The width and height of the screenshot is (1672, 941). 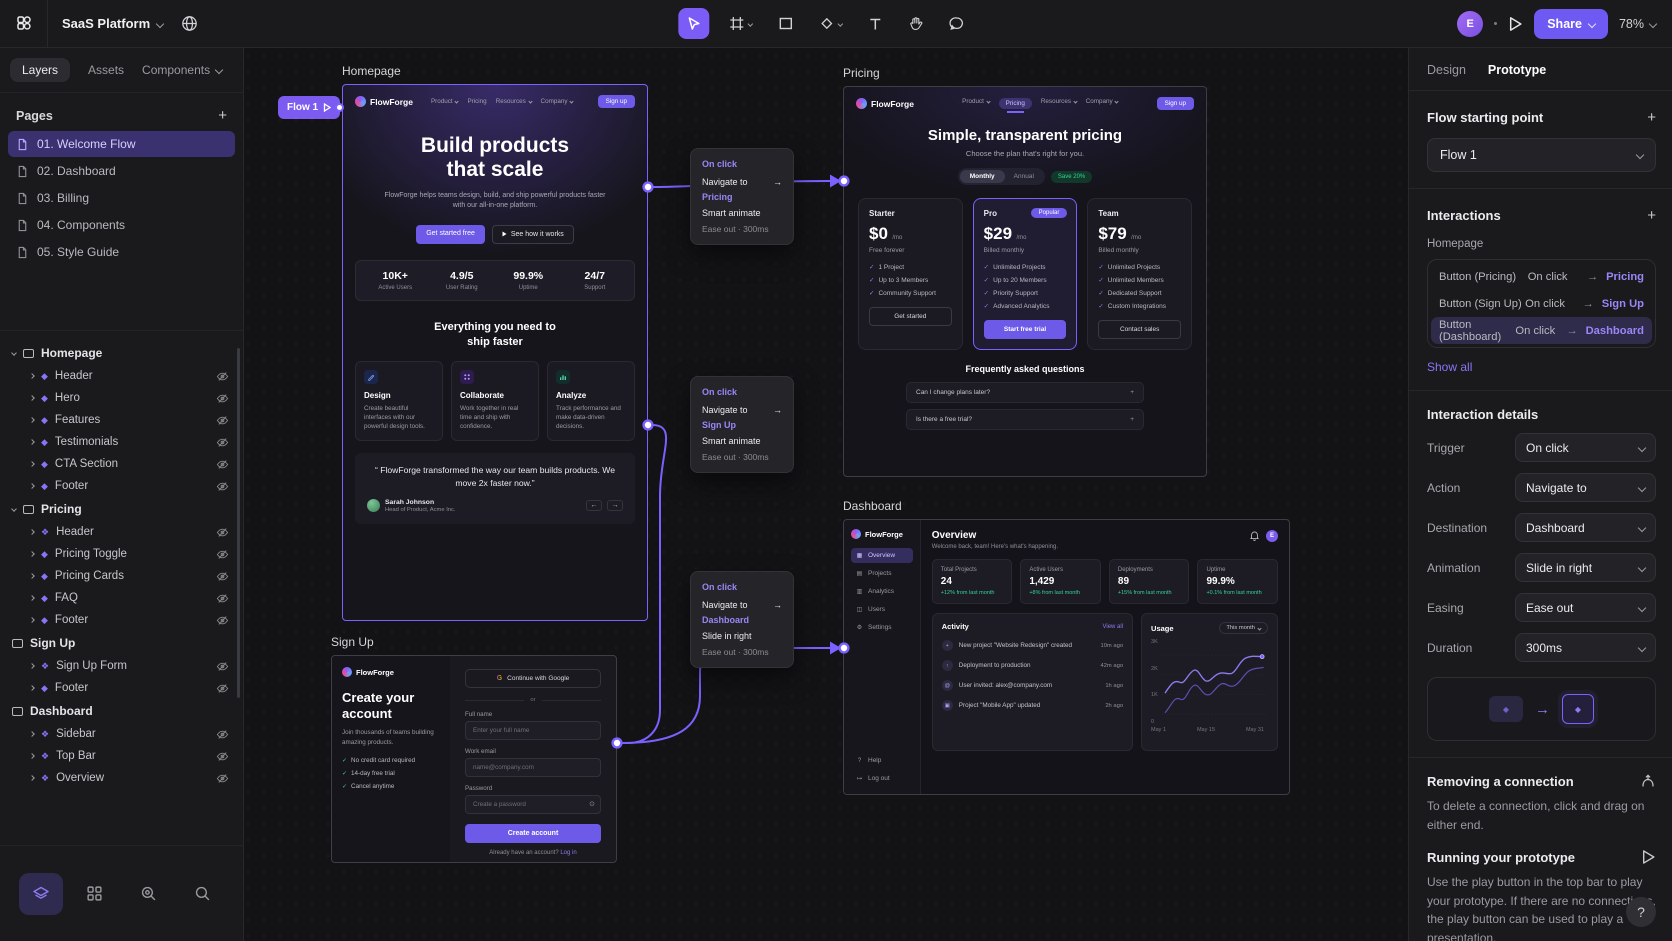 I want to click on layer-row: ◆ Hero, so click(x=121, y=398).